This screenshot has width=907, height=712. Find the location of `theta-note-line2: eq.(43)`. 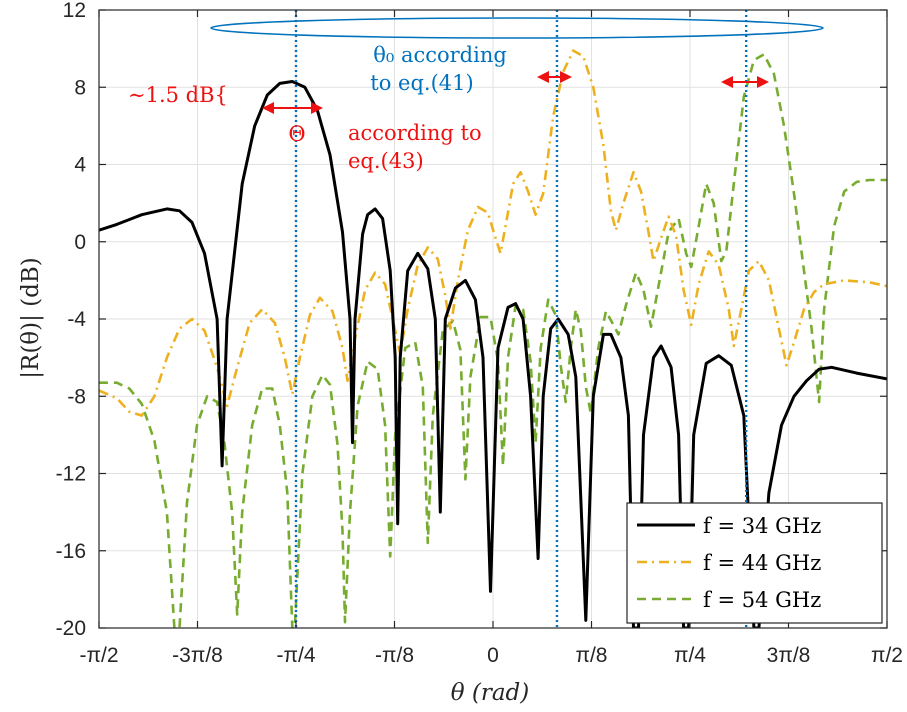

theta-note-line2: eq.(43) is located at coordinates (386, 161).